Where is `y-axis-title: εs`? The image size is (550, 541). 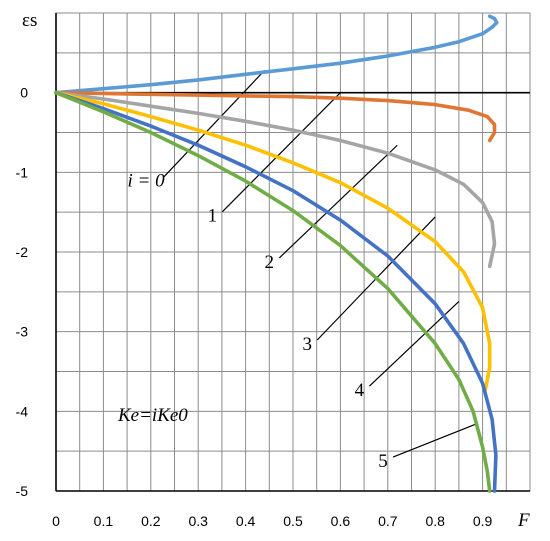
y-axis-title: εs is located at coordinates (29, 20).